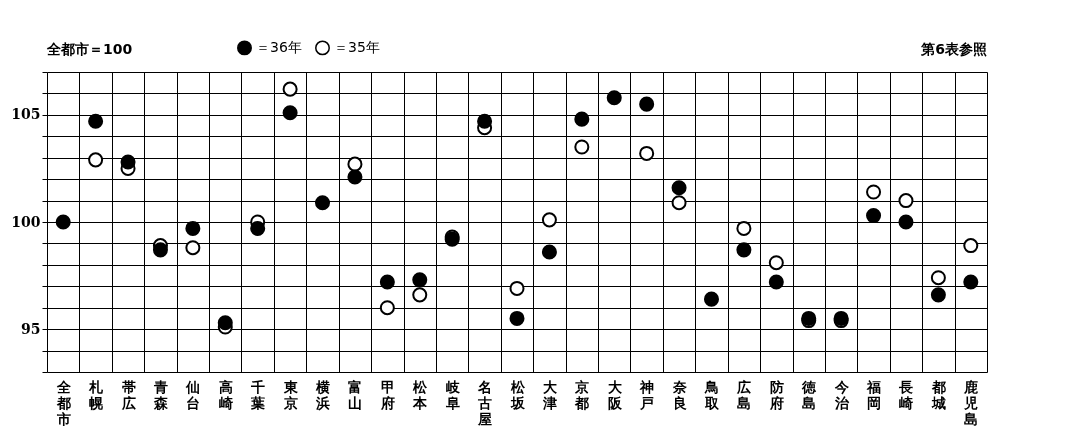 Image resolution: width=1068 pixels, height=434 pixels. Describe the element at coordinates (128, 394) in the screenshot. I see `x-tick-label: 帯広` at that location.